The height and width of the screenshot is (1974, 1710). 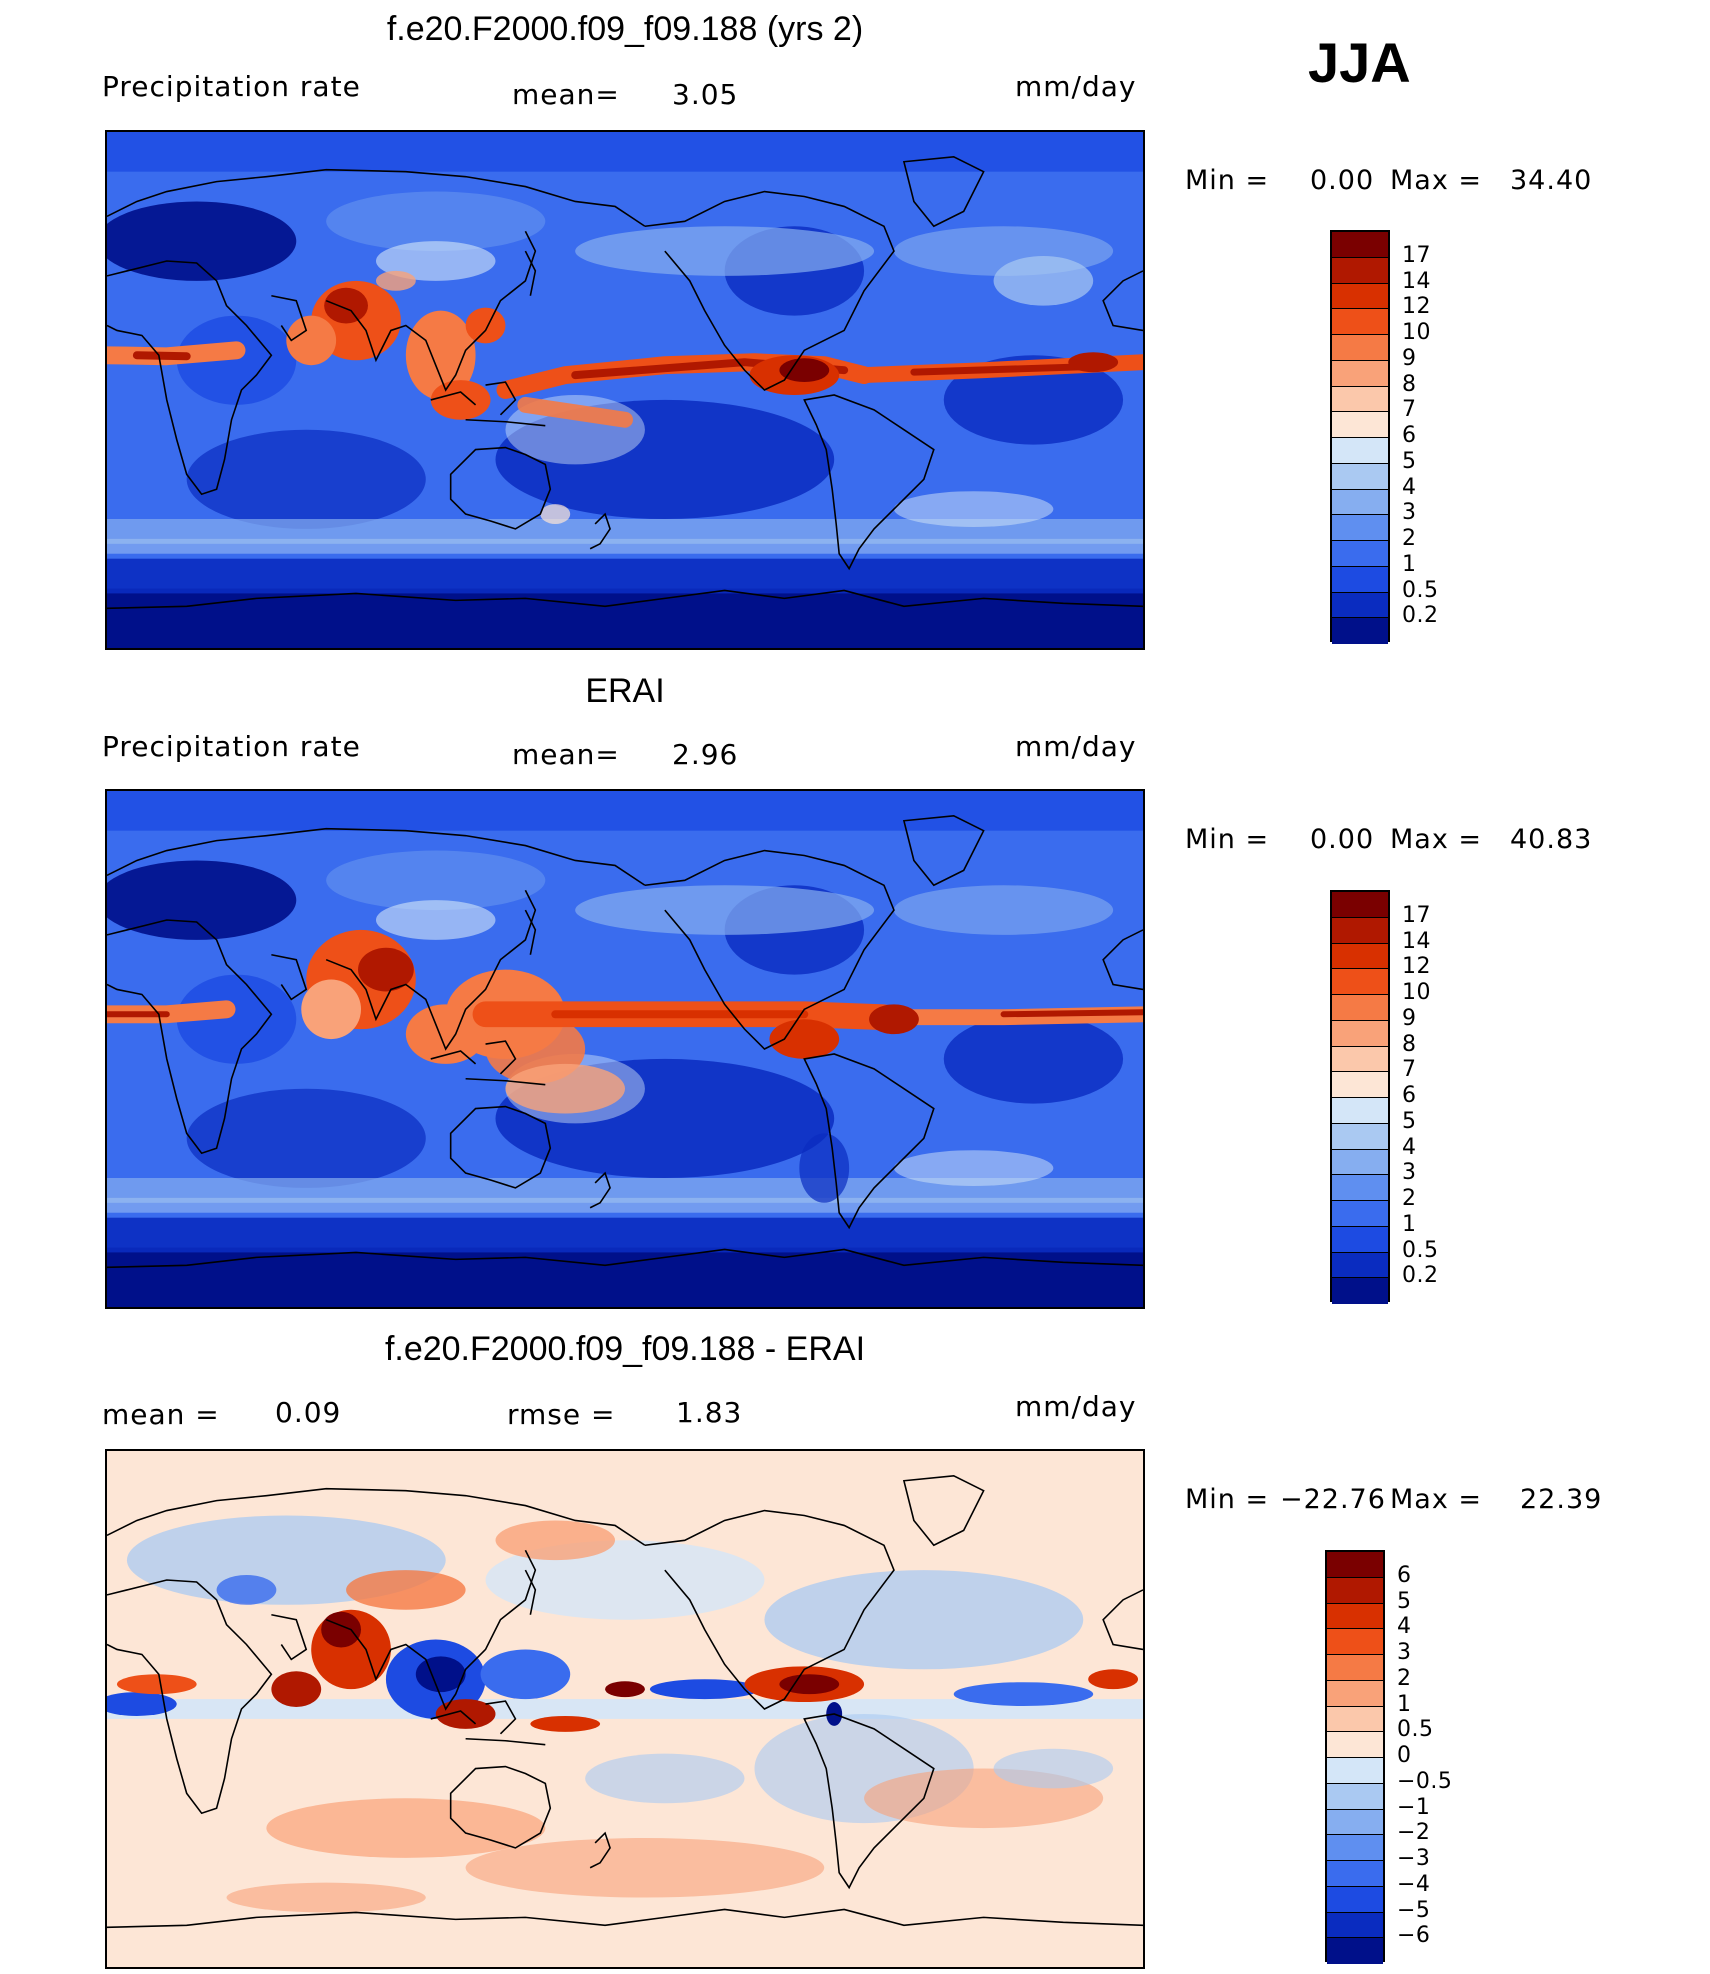 I want to click on panel-1-colorbar-tick-label: 8, so click(x=1409, y=384).